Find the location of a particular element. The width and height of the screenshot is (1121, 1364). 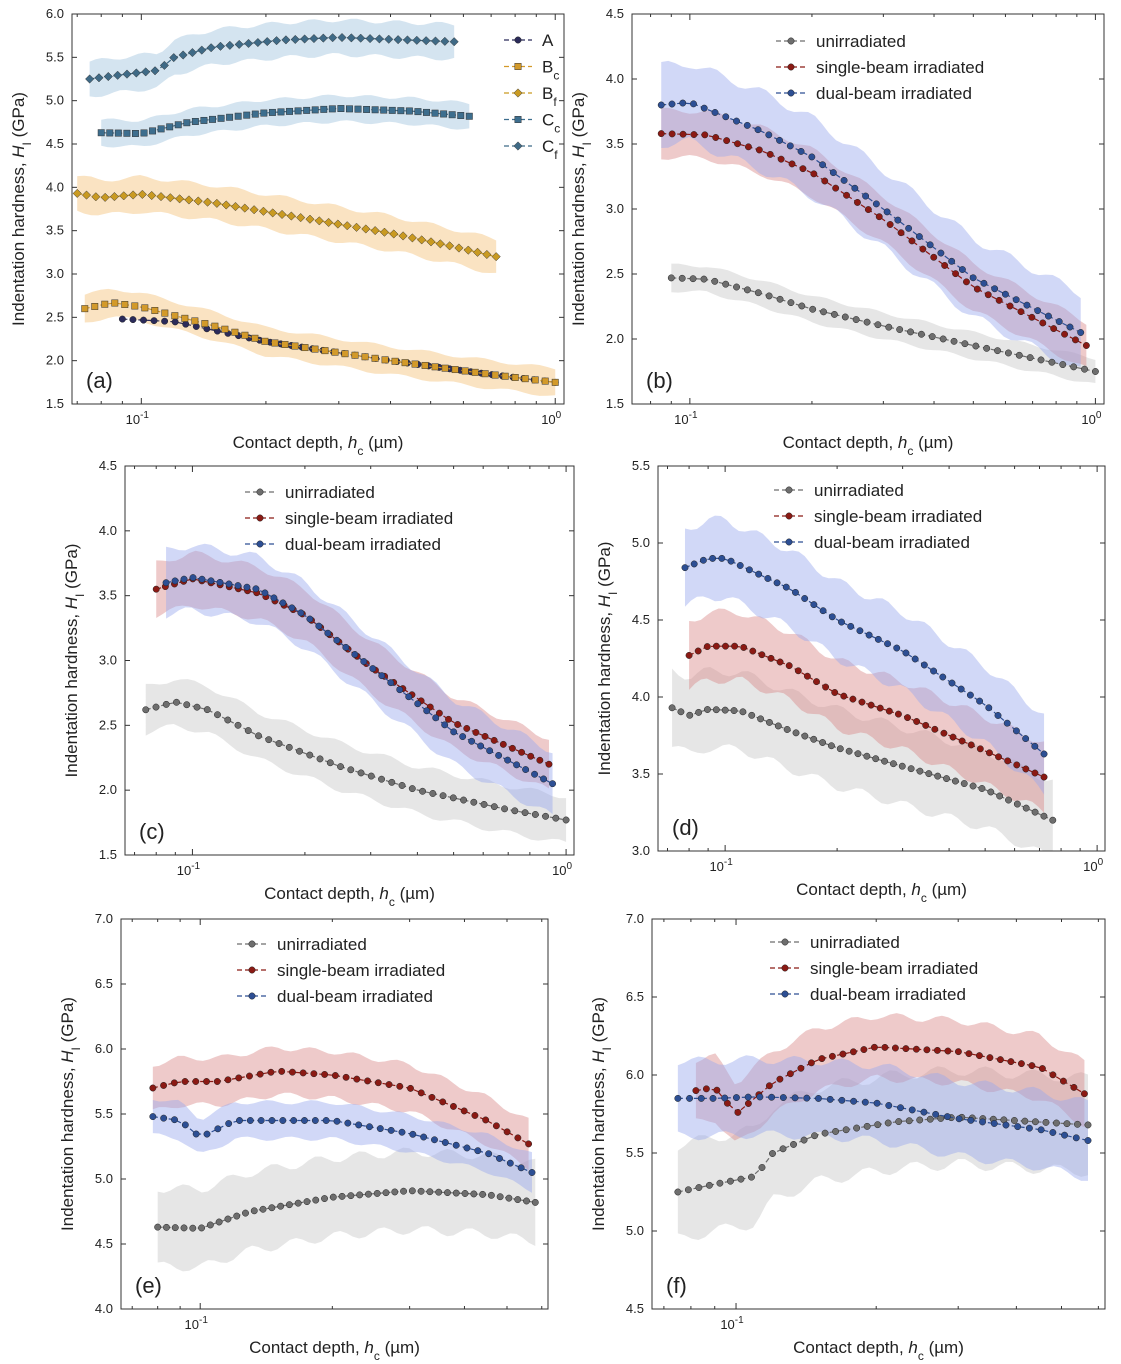

legend-label: single-beam irradiated is located at coordinates (898, 516).